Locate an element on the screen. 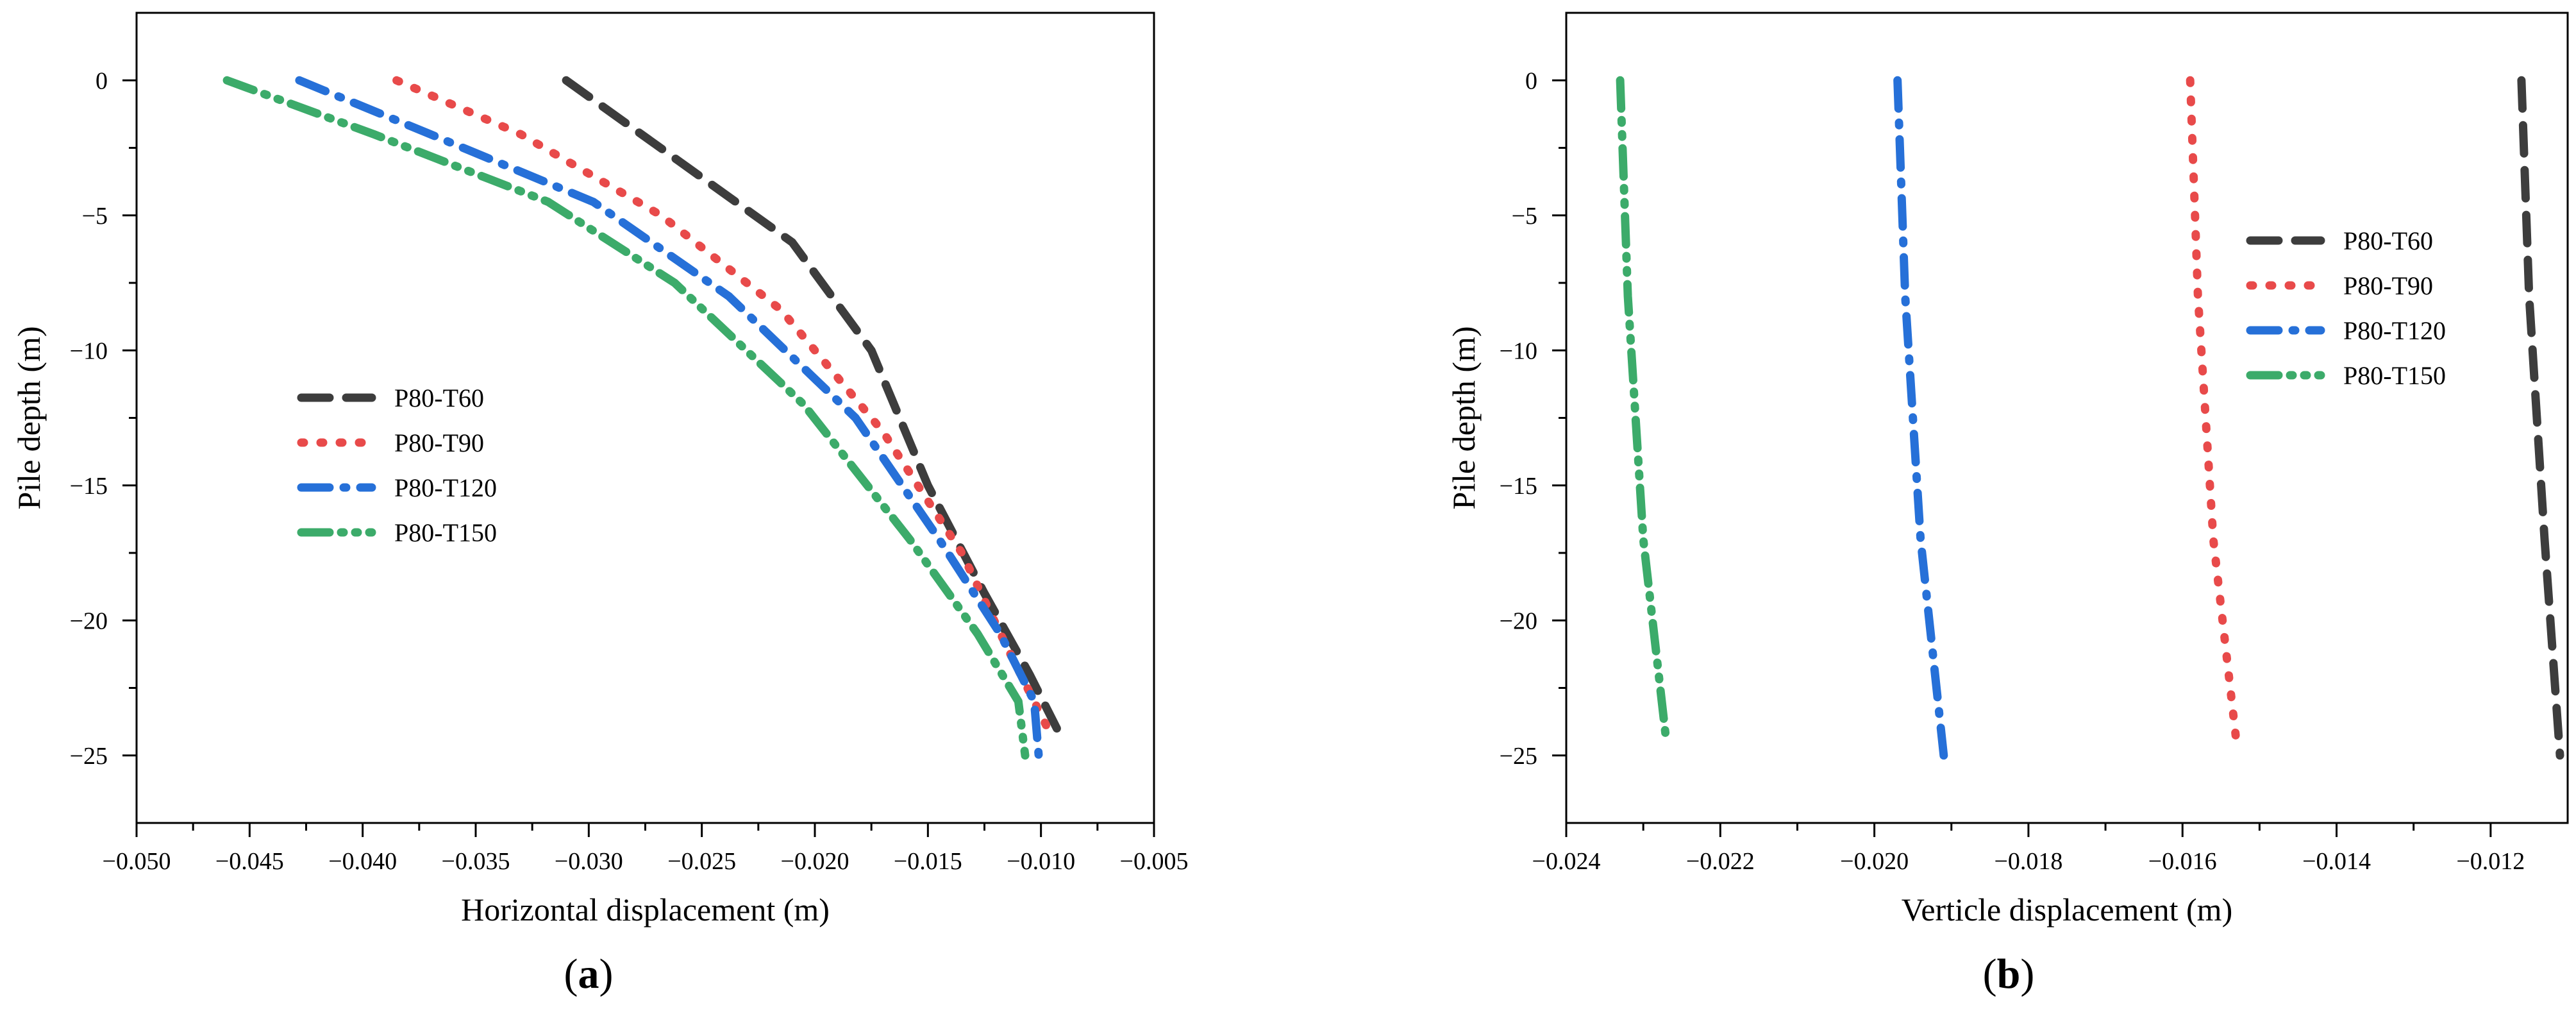 This screenshot has width=2576, height=1025. panel-a-x-tick-label: −0.030 is located at coordinates (589, 862).